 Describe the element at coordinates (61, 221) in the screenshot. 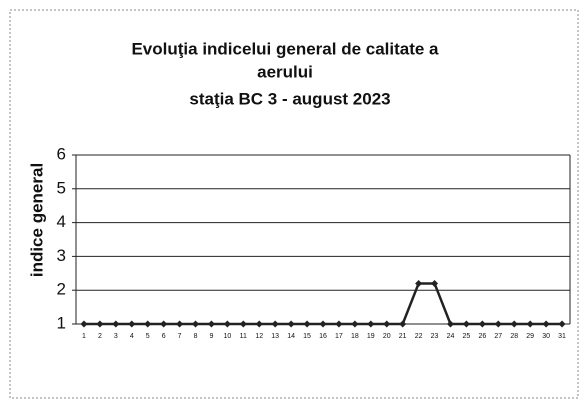

I see `y-tick-label: 4` at that location.